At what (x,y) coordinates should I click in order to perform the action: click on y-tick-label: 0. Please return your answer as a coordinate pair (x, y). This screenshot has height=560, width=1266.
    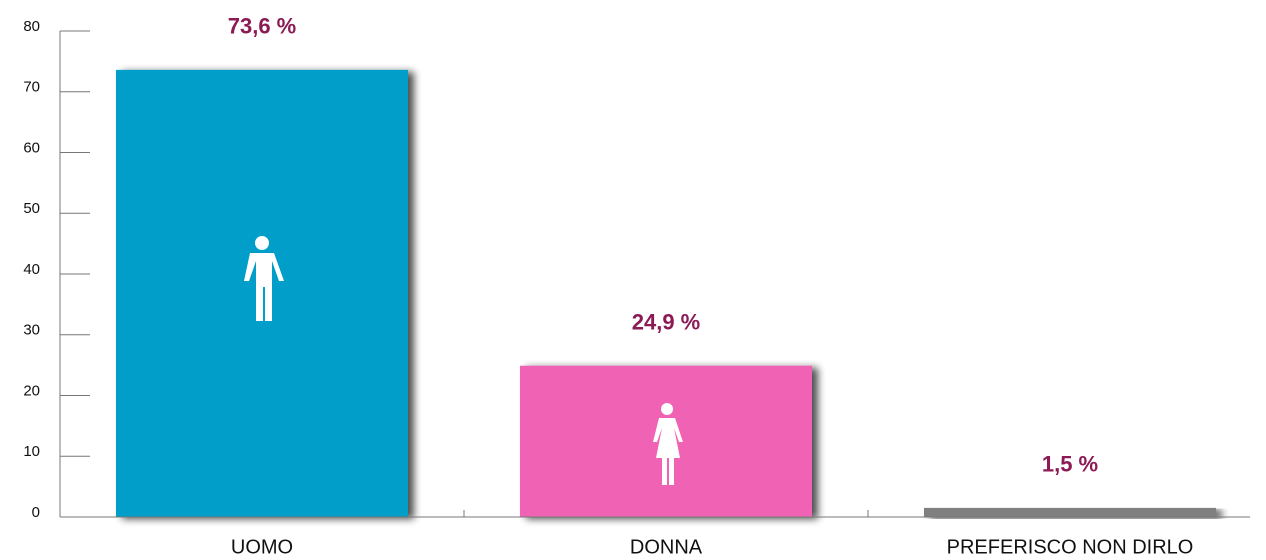
    Looking at the image, I should click on (36, 512).